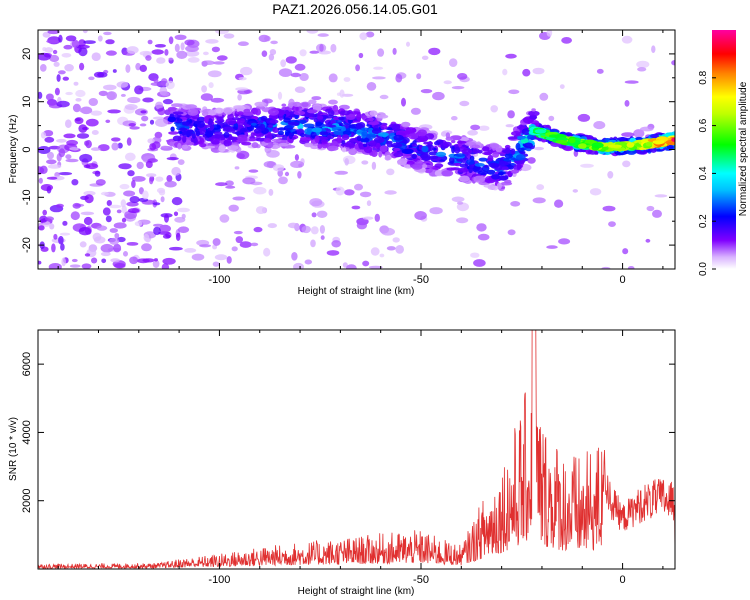 The width and height of the screenshot is (750, 600). I want to click on spectrogram-x-tick-label: 0, so click(623, 280).